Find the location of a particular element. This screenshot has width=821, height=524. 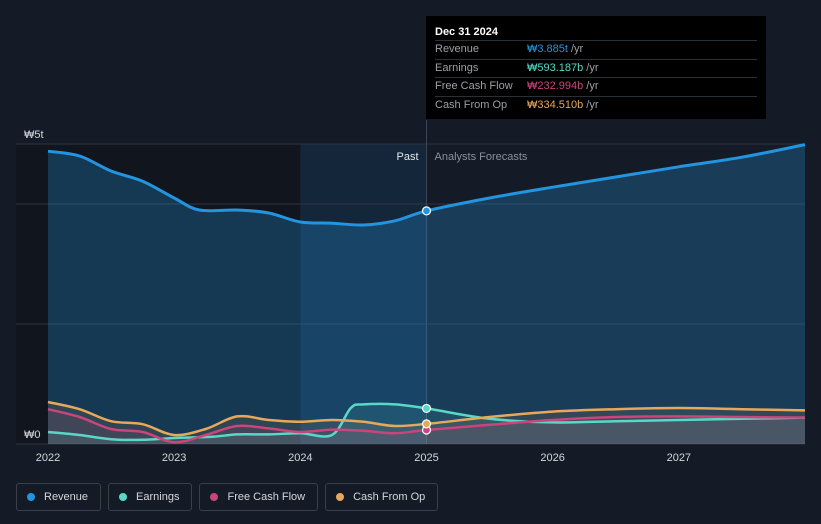

tooltip-value: ₩3.885t is located at coordinates (547, 49).